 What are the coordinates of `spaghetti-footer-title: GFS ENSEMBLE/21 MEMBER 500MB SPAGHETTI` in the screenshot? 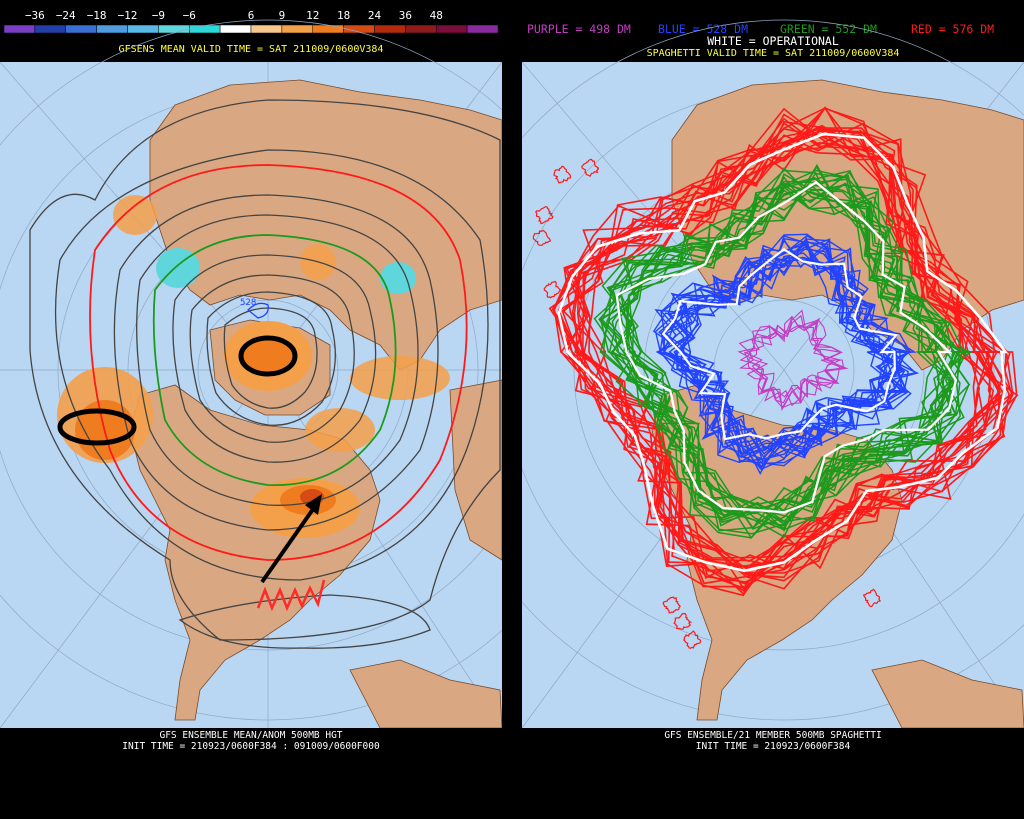 It's located at (772, 735).